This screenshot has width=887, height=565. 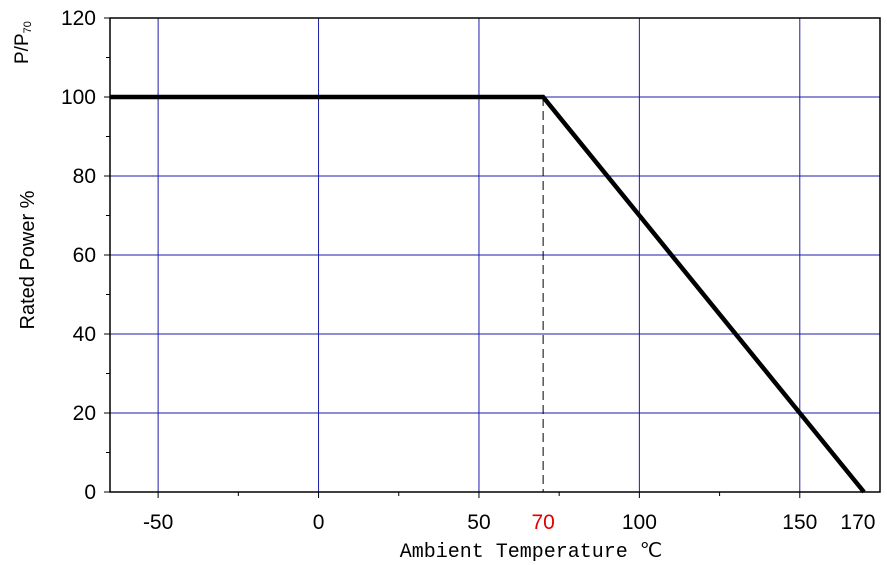 What do you see at coordinates (84, 255) in the screenshot?
I see `y-tick-label: 60` at bounding box center [84, 255].